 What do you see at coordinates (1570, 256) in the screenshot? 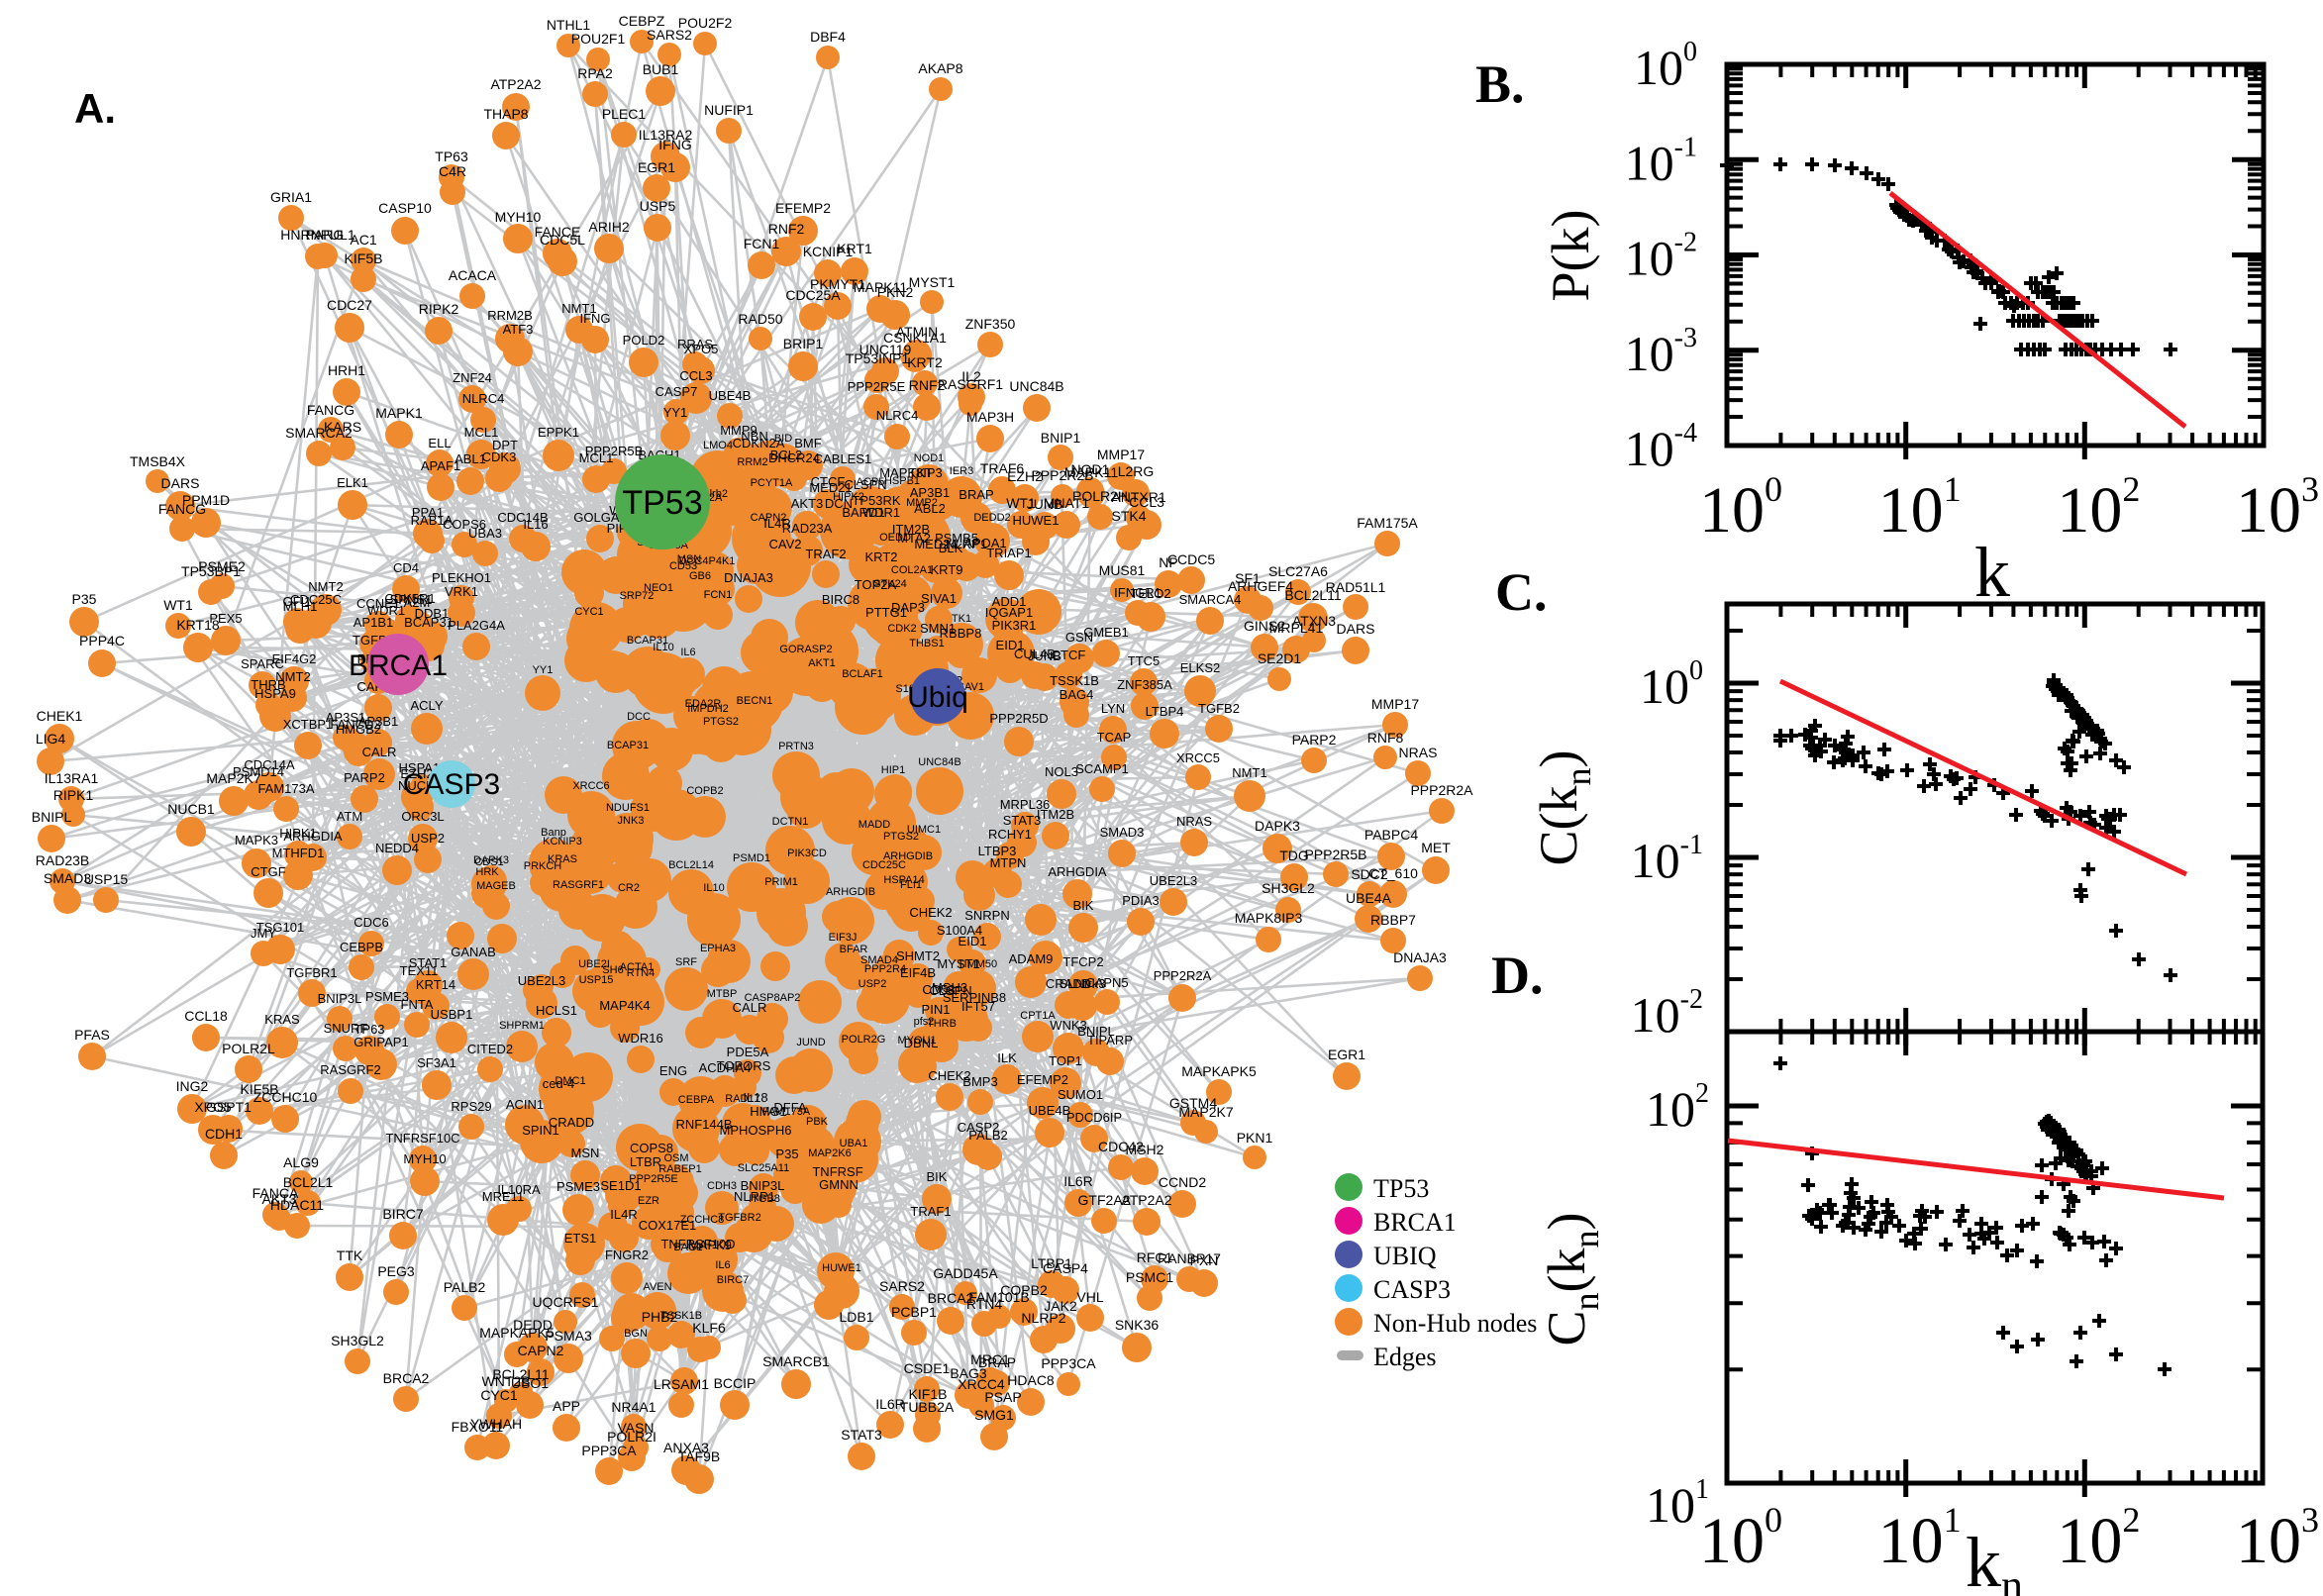
I see `svg-text: P(k)` at bounding box center [1570, 256].